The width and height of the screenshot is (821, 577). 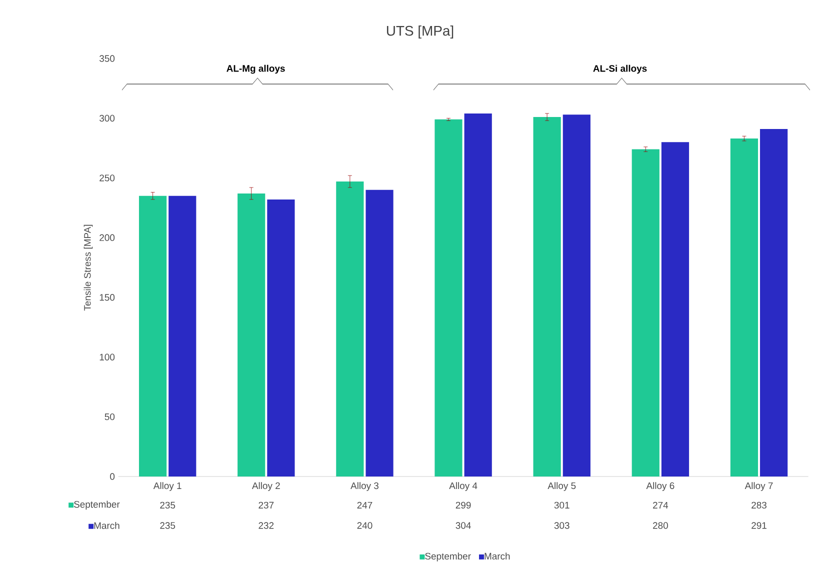 What do you see at coordinates (107, 297) in the screenshot?
I see `y-tick-label: 150` at bounding box center [107, 297].